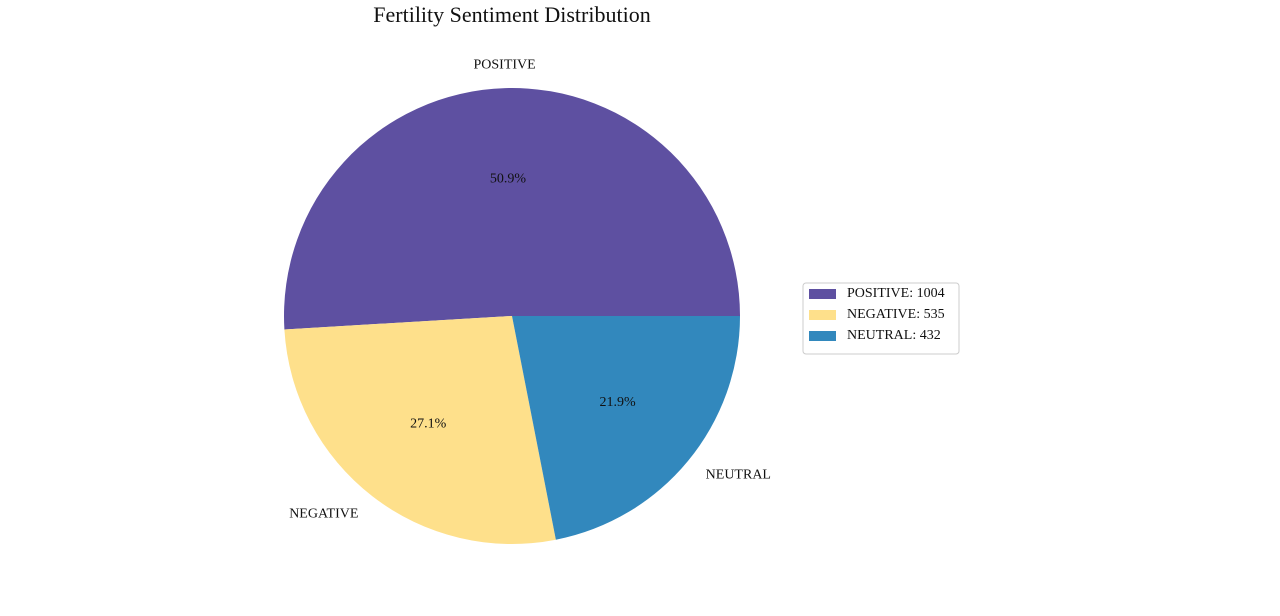 The width and height of the screenshot is (1280, 616). Describe the element at coordinates (738, 475) in the screenshot. I see `slice-label-neutral: NEUTRAL` at that location.